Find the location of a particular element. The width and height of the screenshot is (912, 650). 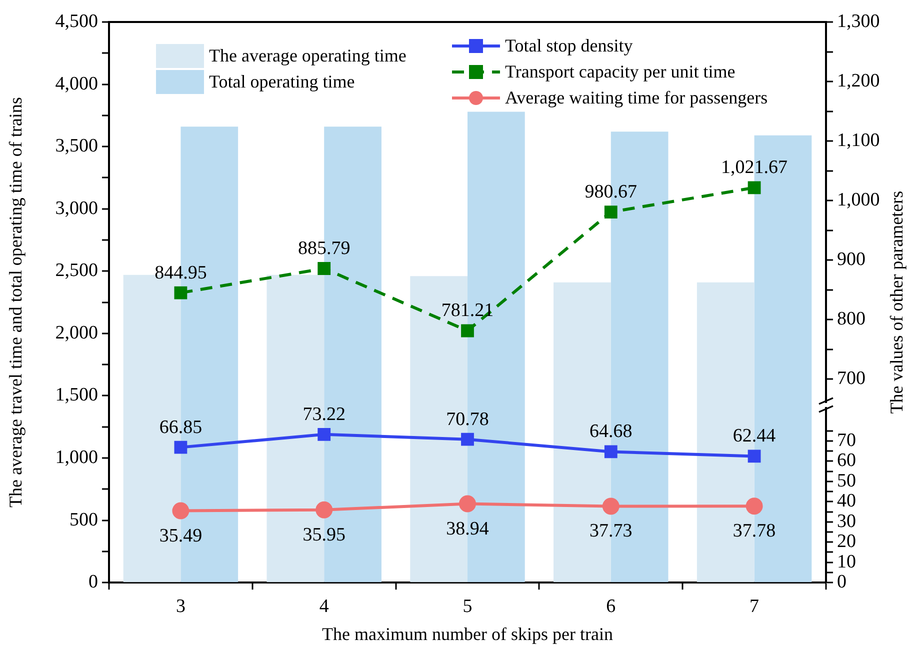

data-label: 1,021.67 is located at coordinates (754, 167).